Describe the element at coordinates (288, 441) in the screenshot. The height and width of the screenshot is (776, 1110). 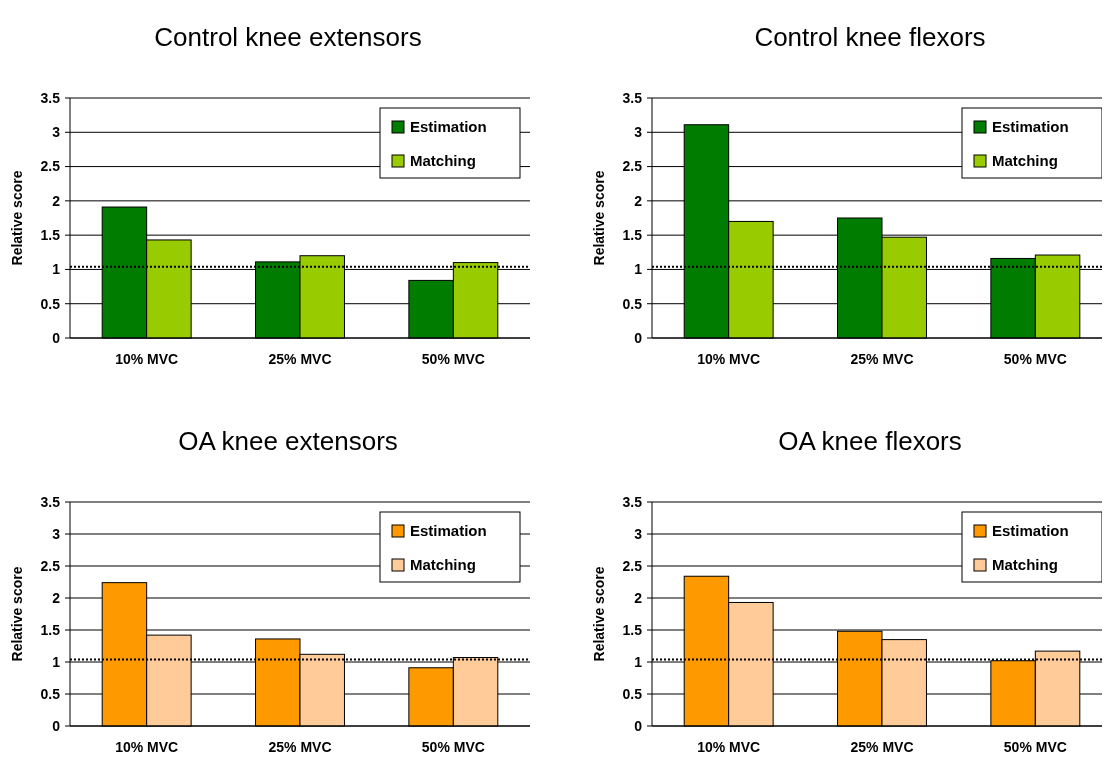
I see `chart-title: OA knee extensors` at that location.